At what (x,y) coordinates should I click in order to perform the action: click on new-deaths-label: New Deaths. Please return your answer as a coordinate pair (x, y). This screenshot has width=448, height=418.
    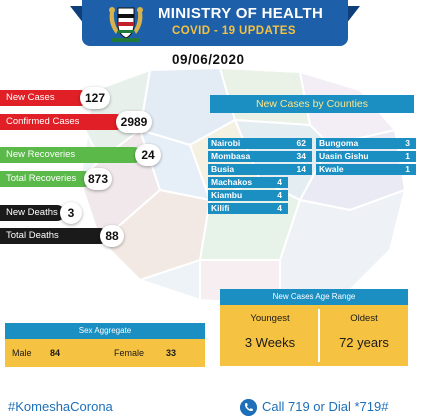
    Looking at the image, I should click on (32, 212).